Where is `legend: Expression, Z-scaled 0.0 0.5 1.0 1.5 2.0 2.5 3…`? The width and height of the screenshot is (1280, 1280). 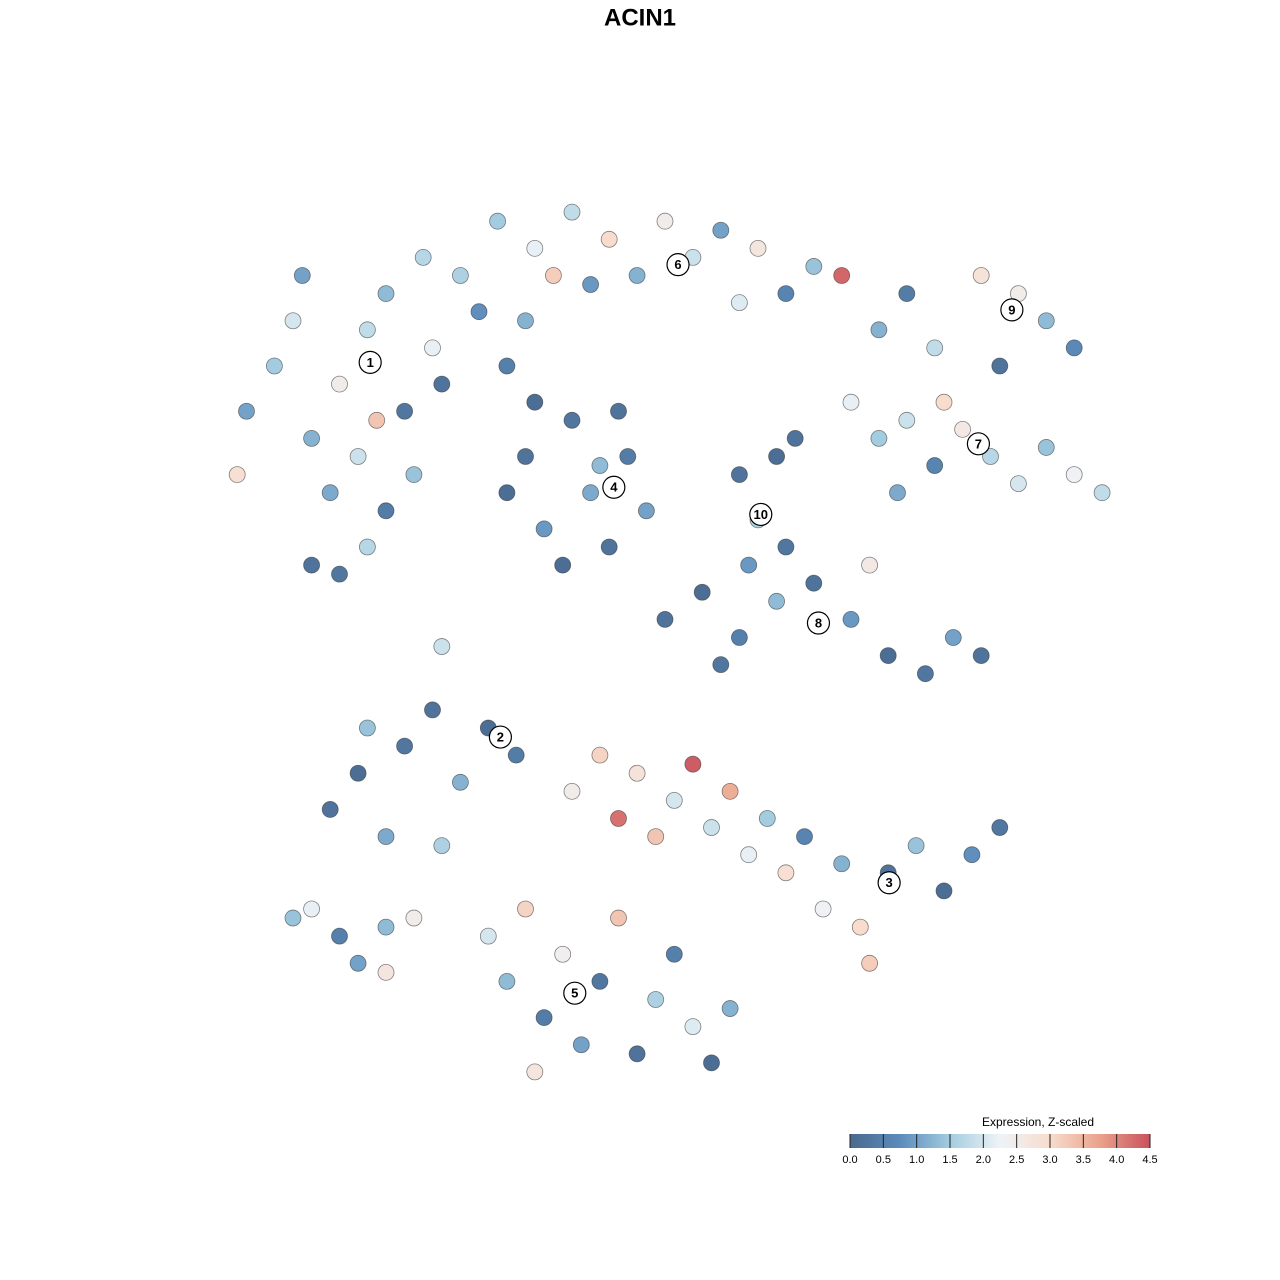 legend: Expression, Z-scaled 0.0 0.5 1.0 1.5 2.0 2.5 3… is located at coordinates (999, 1140).